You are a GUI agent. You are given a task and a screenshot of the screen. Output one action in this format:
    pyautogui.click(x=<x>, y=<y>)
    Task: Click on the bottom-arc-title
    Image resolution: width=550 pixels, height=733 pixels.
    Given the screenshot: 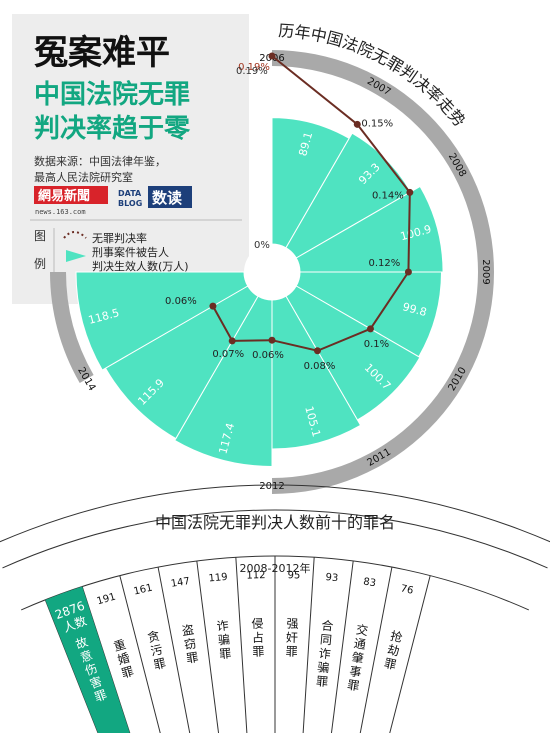 What is the action you would take?
    pyautogui.click(x=275, y=539)
    